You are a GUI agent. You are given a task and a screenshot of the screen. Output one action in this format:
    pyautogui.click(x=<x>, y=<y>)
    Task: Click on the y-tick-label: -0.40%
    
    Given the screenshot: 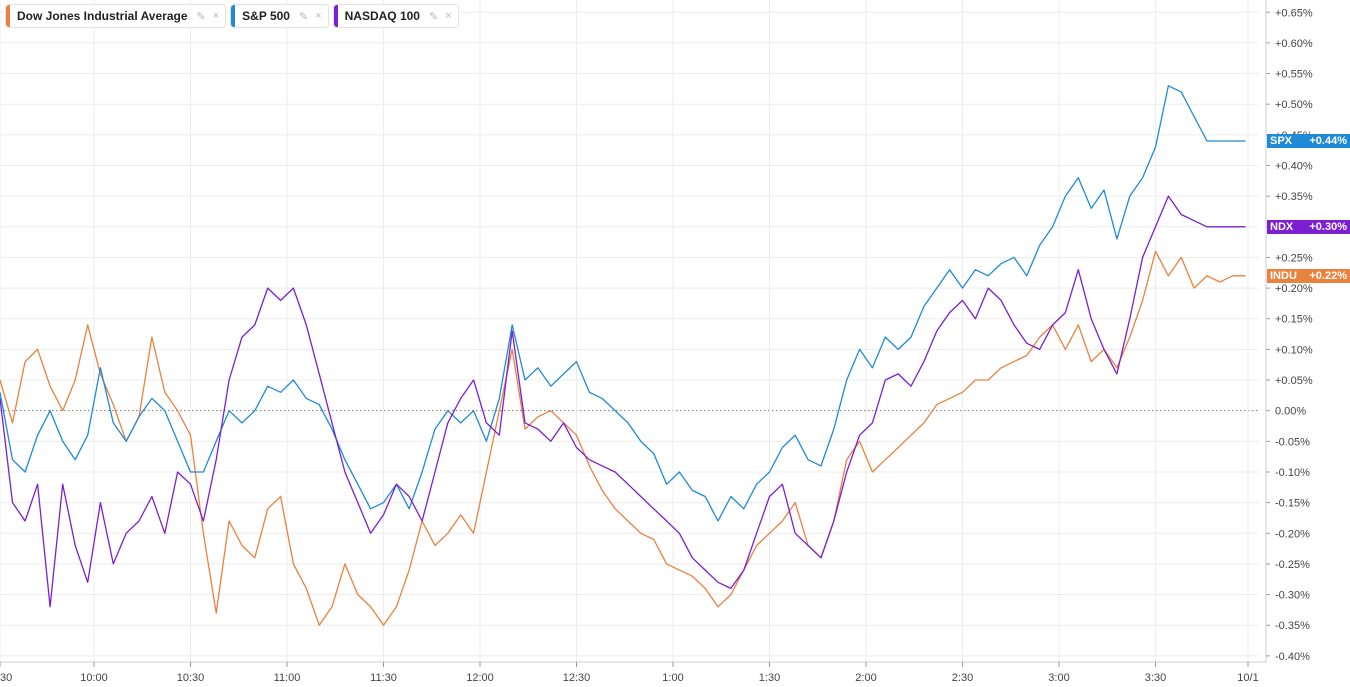 What is the action you would take?
    pyautogui.click(x=1292, y=657)
    